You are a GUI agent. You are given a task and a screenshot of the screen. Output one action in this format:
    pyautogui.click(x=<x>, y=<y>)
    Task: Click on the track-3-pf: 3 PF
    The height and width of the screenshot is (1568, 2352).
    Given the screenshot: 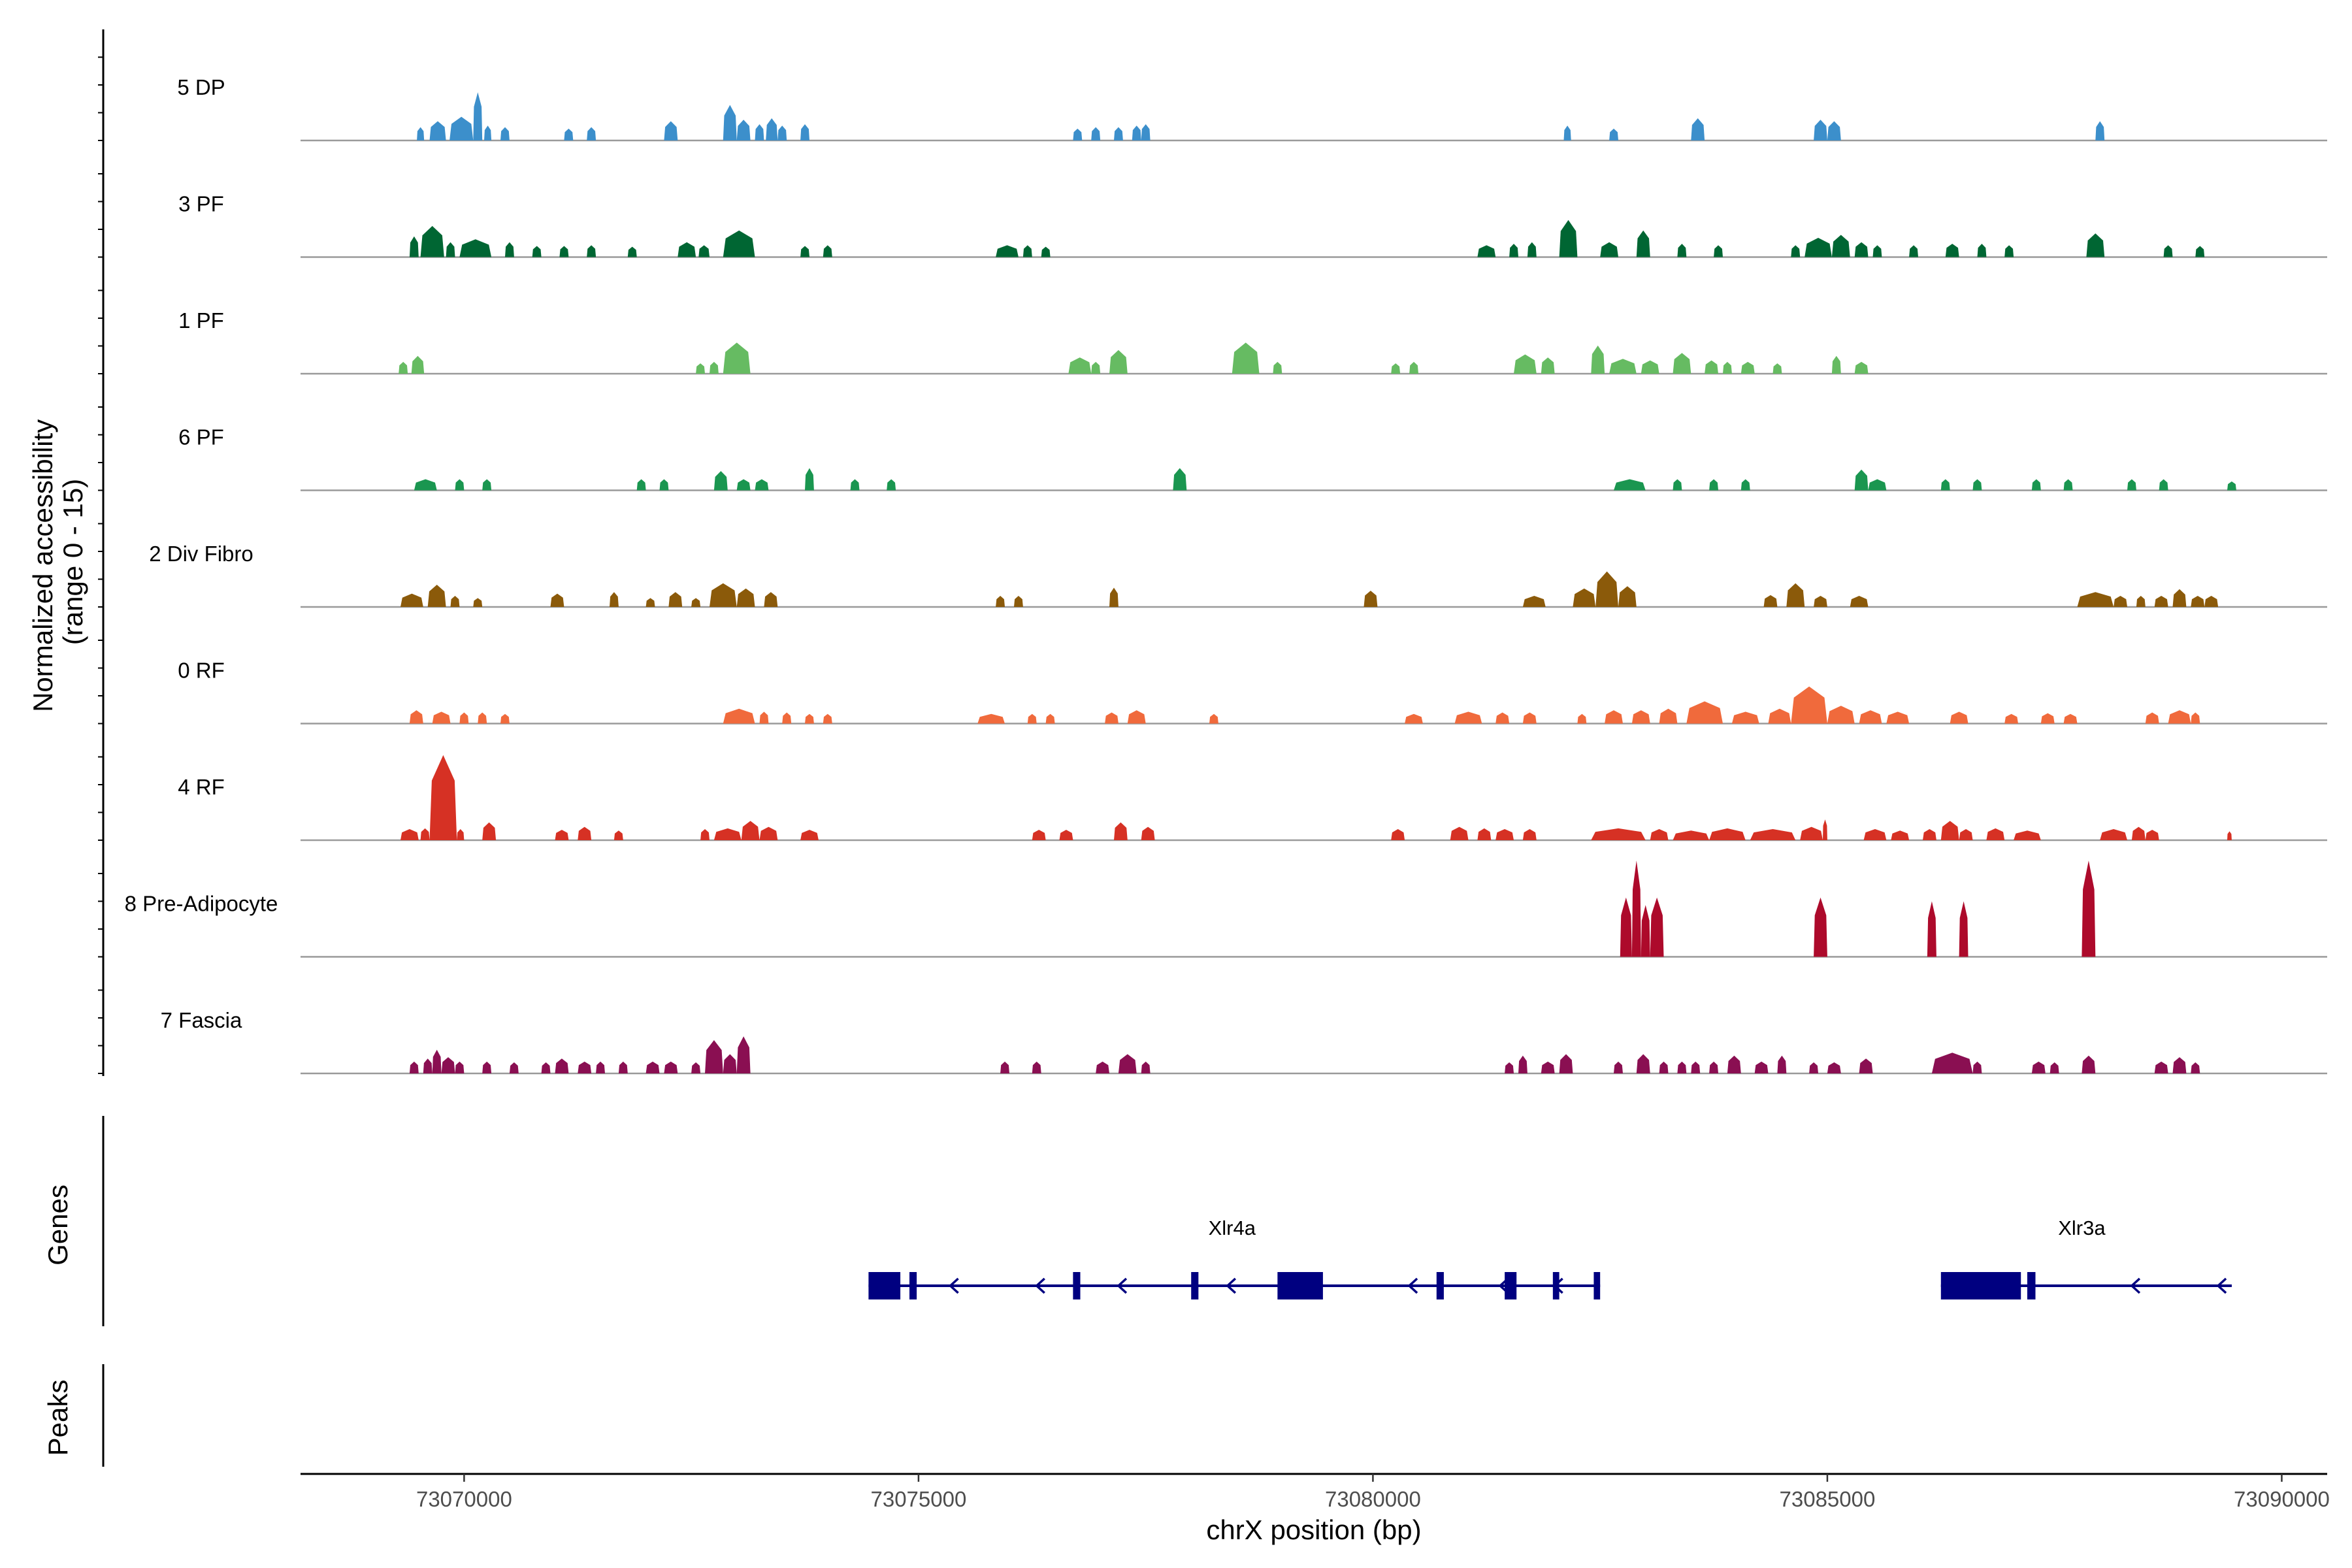 What is the action you would take?
    pyautogui.click(x=1252, y=225)
    